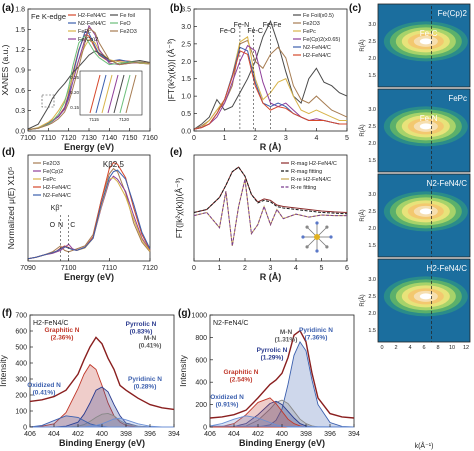  Describe the element at coordinates (316, 330) in the screenshot. I see `peak-label: Pyridinic N` at that location.